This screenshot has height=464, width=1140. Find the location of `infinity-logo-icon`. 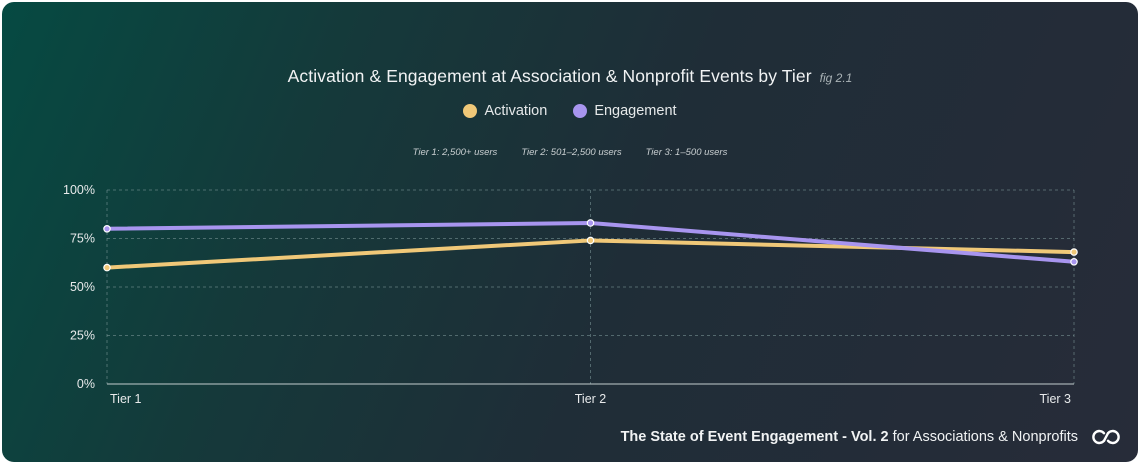

infinity-logo-icon is located at coordinates (1106, 437).